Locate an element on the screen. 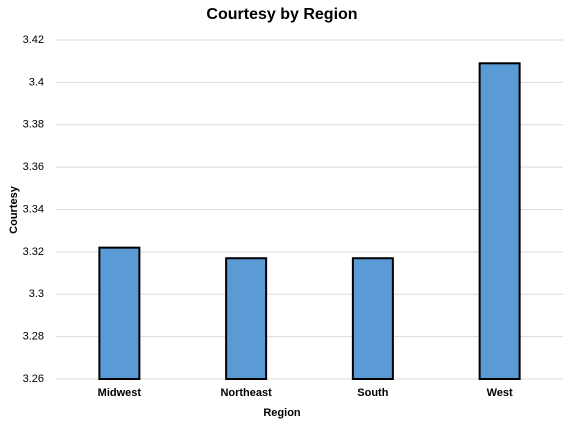 Image resolution: width=571 pixels, height=428 pixels. y-tick-label: 3.28 is located at coordinates (33, 337).